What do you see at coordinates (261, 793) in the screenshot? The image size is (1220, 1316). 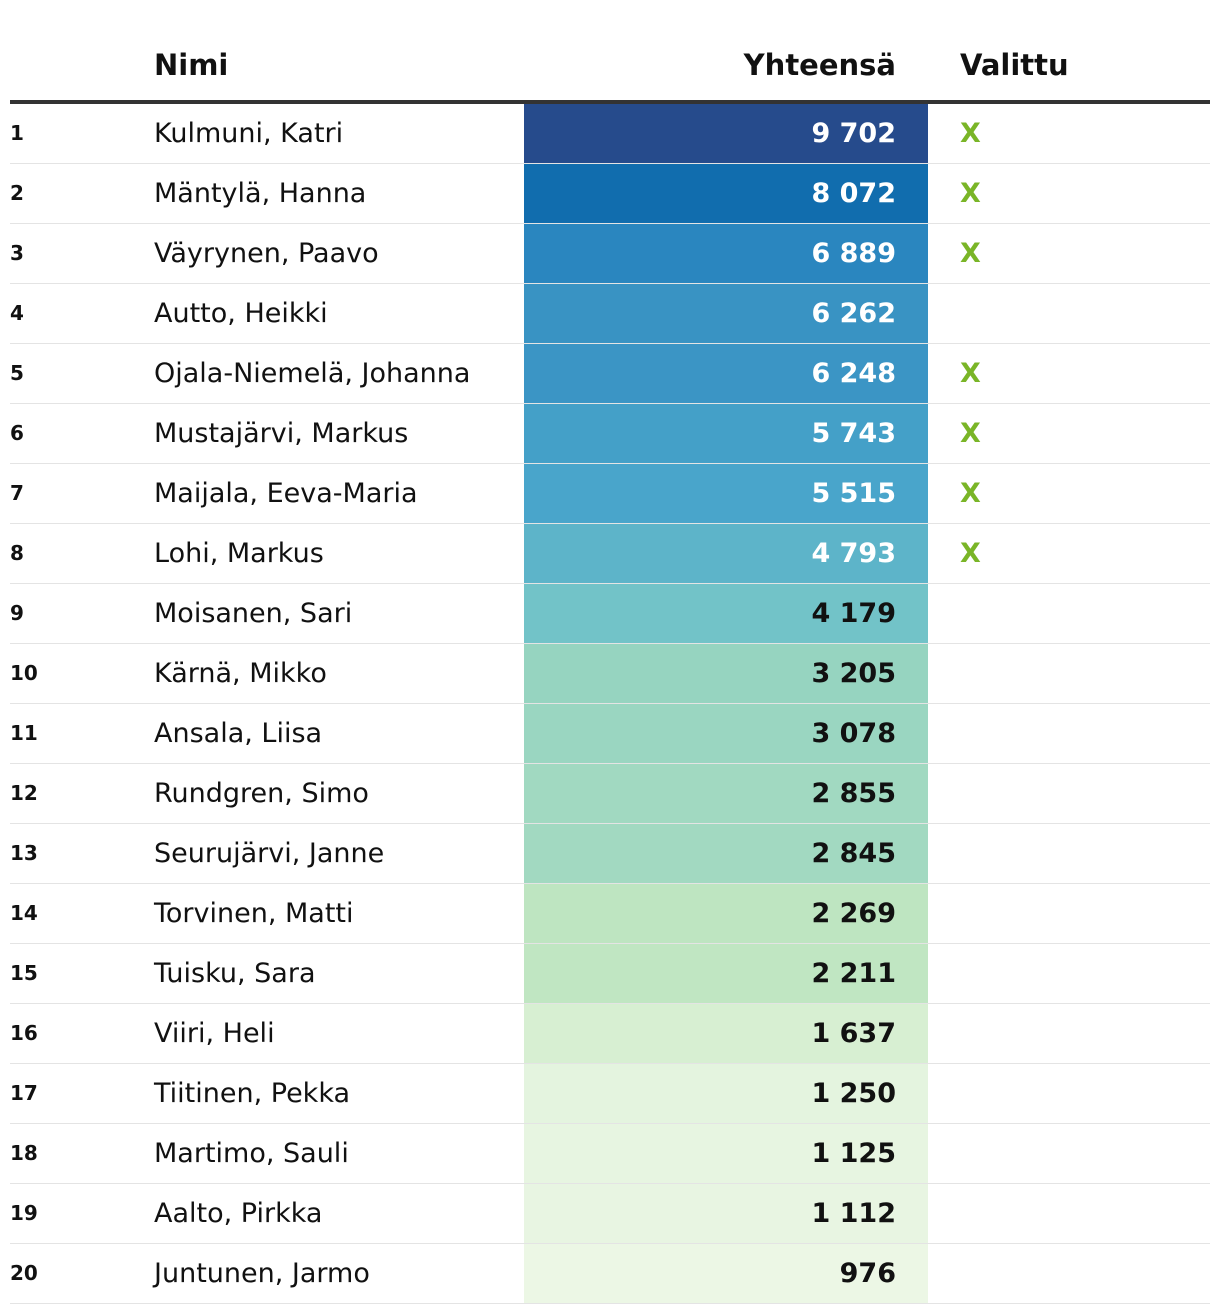 I see `name-cell: Rundgren, Simo` at bounding box center [261, 793].